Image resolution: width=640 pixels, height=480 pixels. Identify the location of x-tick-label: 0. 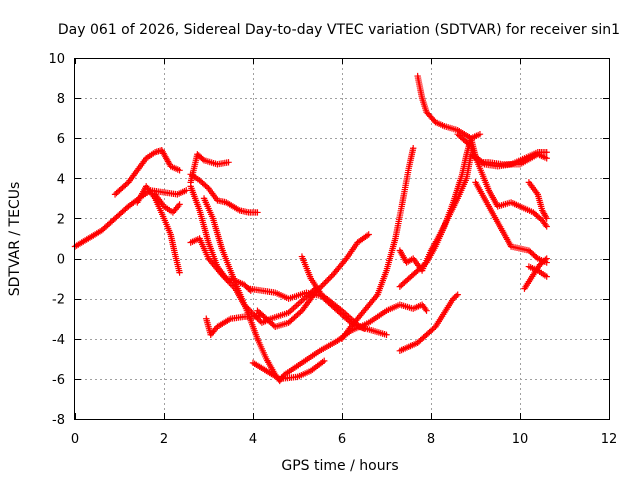
(75, 439).